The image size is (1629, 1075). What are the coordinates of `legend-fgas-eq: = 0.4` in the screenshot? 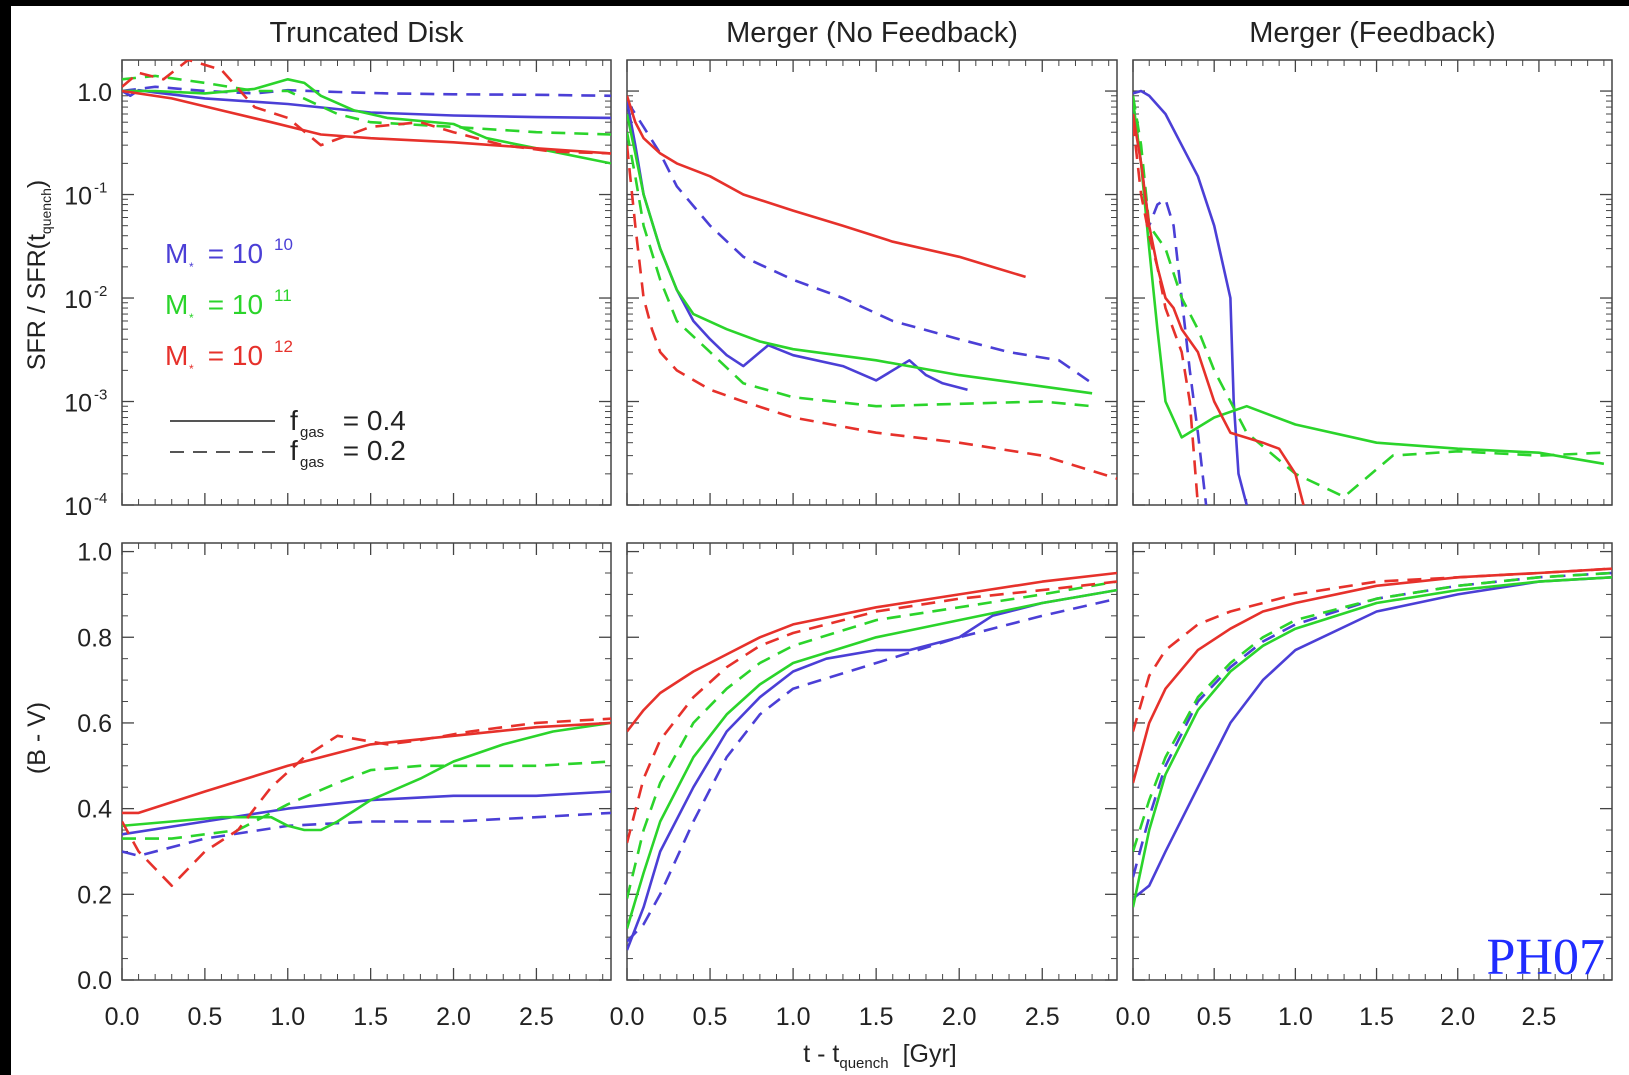 It's located at (370, 420).